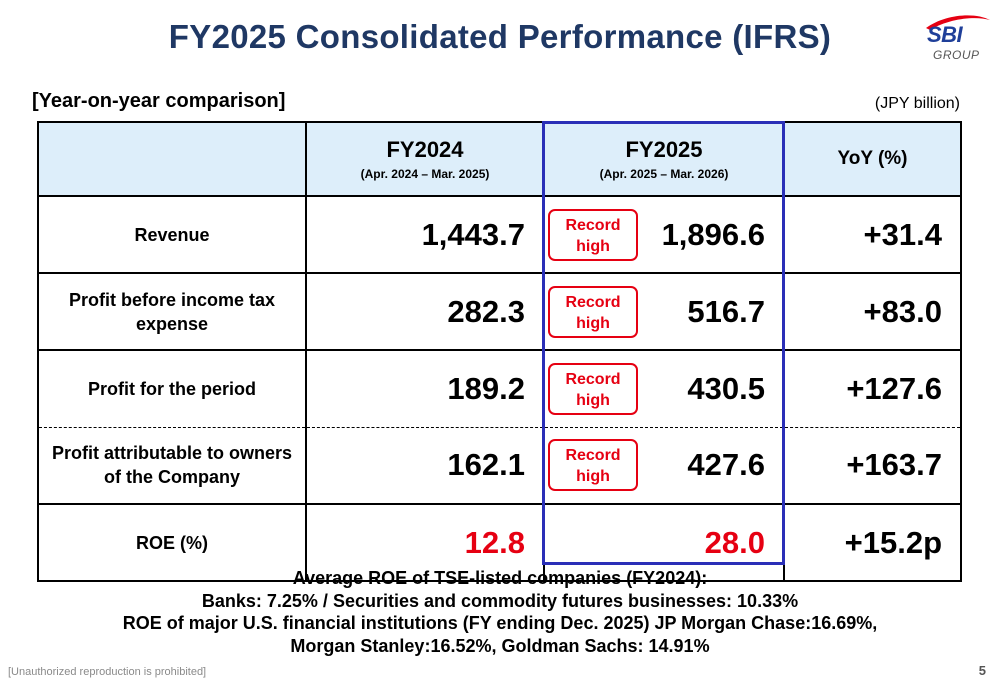 The width and height of the screenshot is (1000, 685). Describe the element at coordinates (172, 234) in the screenshot. I see `row-label: Revenue` at that location.